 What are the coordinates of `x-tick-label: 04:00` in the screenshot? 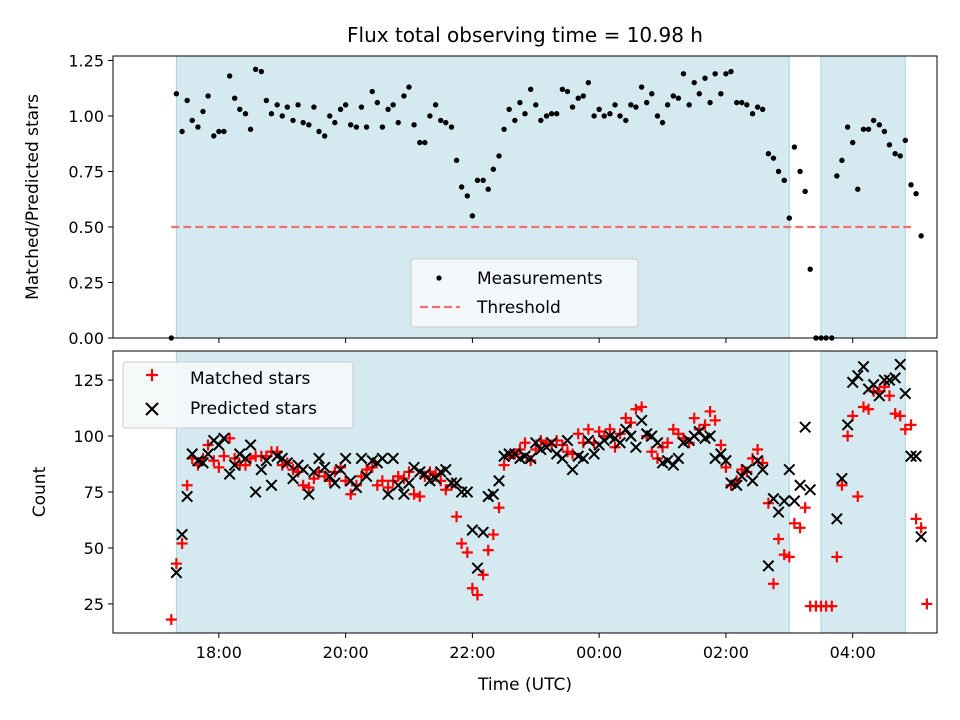 It's located at (853, 652).